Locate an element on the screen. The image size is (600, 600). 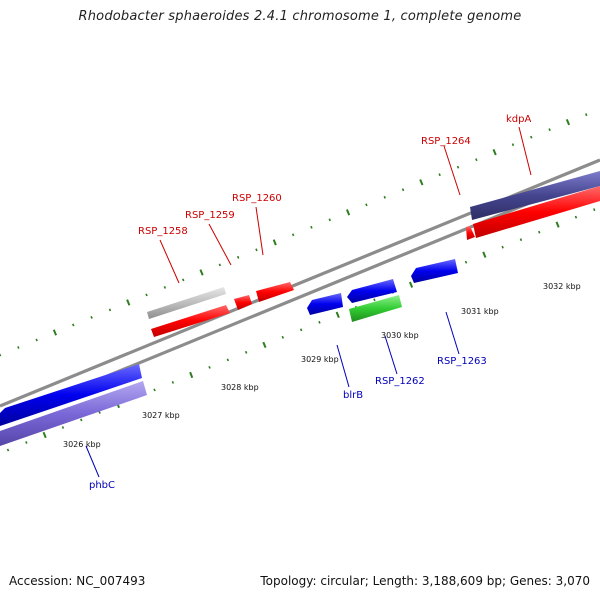
scale-label-3031: 3031 kbp is located at coordinates (480, 311).